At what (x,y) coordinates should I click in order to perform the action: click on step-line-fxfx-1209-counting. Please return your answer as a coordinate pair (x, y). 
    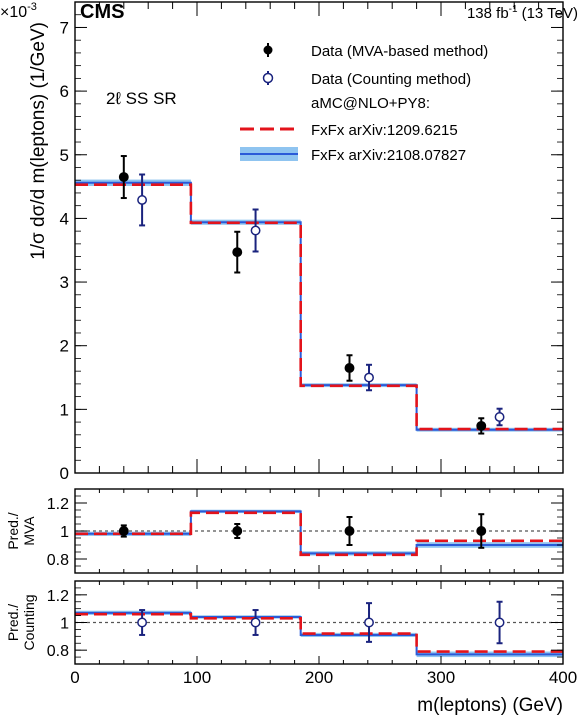
    Looking at the image, I should click on (319, 632).